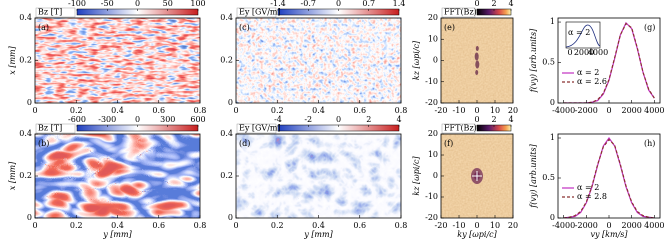  Describe the element at coordinates (244, 27) in the screenshot. I see `panel-label: (c)` at that location.